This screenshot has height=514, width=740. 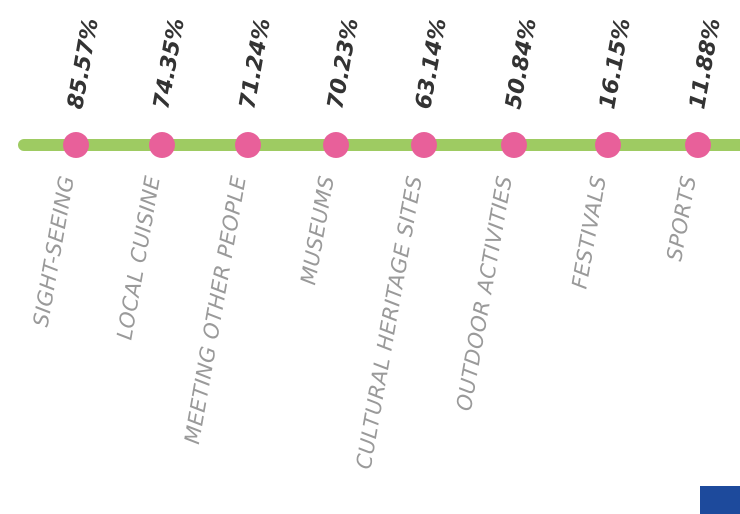 I want to click on category-label: MUSEUMS, so click(x=317, y=230).